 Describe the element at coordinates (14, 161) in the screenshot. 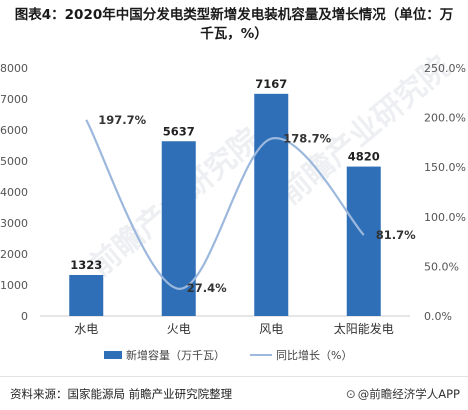

I see `y-left-tick-label: 5000` at that location.